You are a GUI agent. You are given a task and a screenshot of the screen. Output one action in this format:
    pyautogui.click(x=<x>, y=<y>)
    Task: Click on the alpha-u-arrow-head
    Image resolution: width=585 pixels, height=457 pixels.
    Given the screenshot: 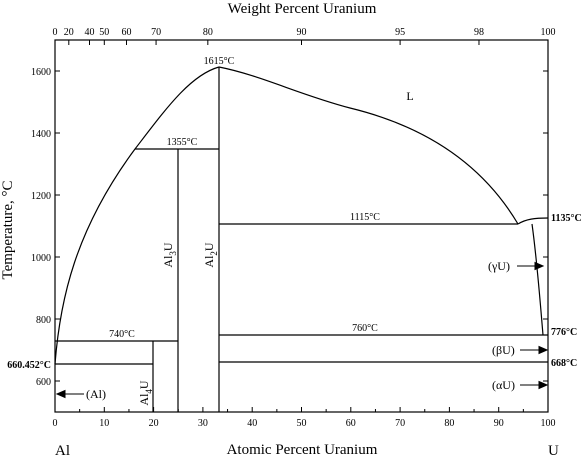 What is the action you would take?
    pyautogui.click(x=543, y=385)
    